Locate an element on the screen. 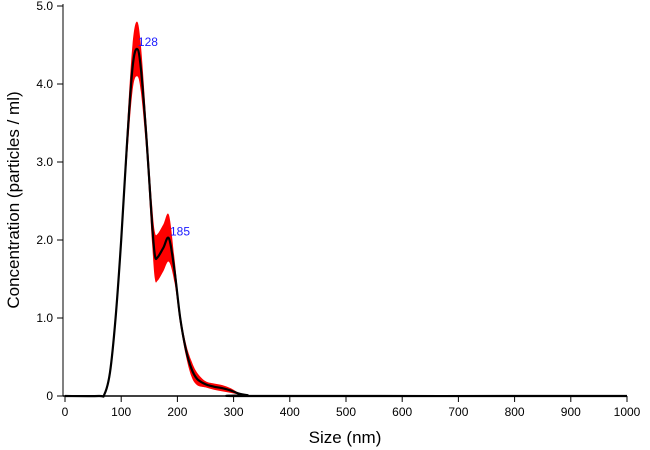  y-tick-label: 2.0 is located at coordinates (44, 240).